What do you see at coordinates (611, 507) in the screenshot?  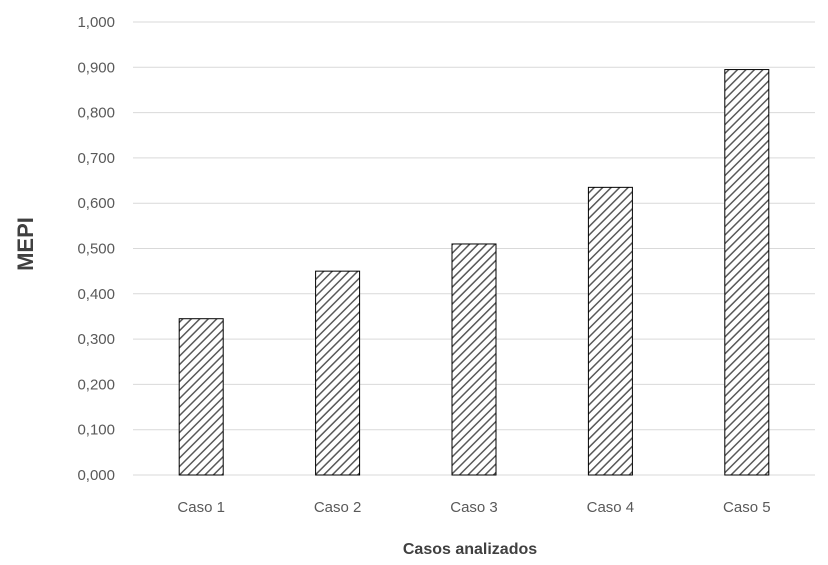 I see `x-tick-label: Caso 4` at bounding box center [611, 507].